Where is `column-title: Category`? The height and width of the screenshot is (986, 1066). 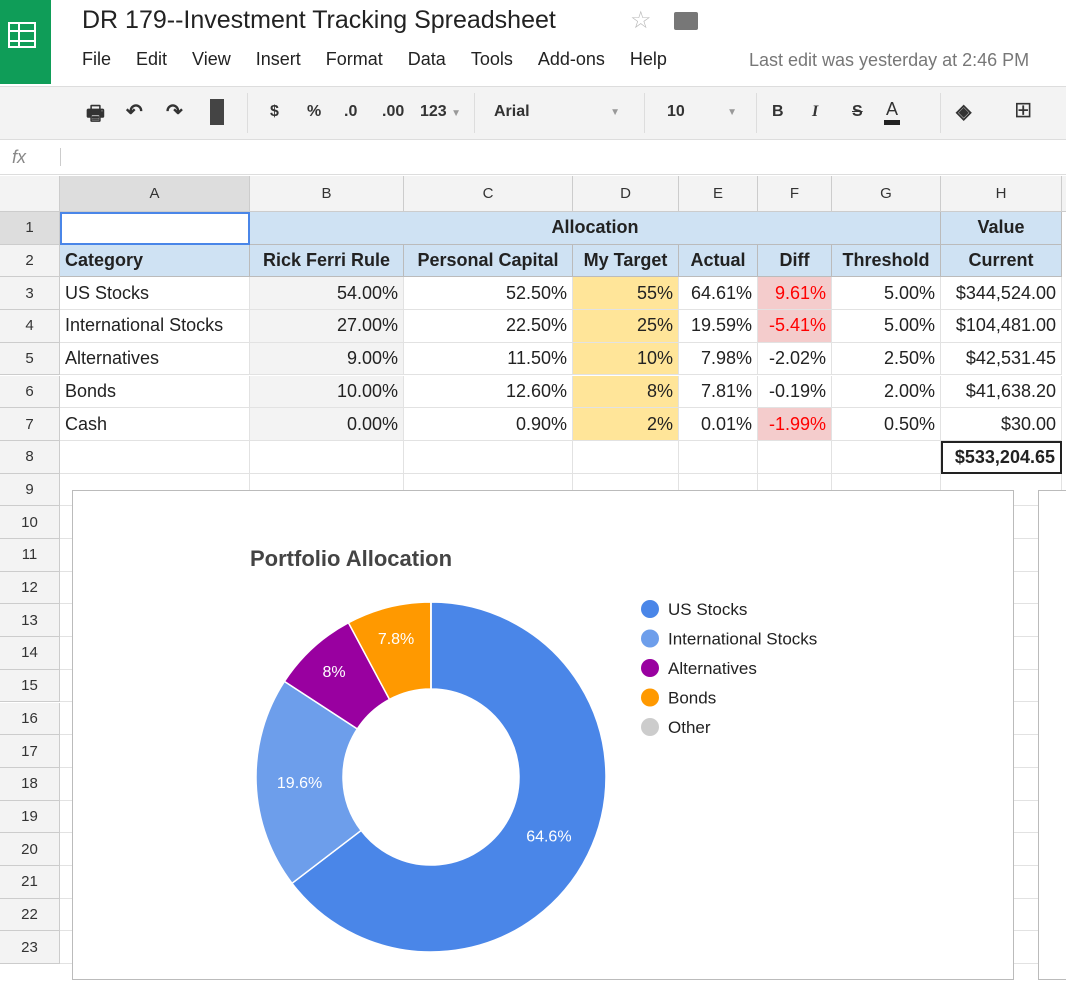 column-title: Category is located at coordinates (155, 261).